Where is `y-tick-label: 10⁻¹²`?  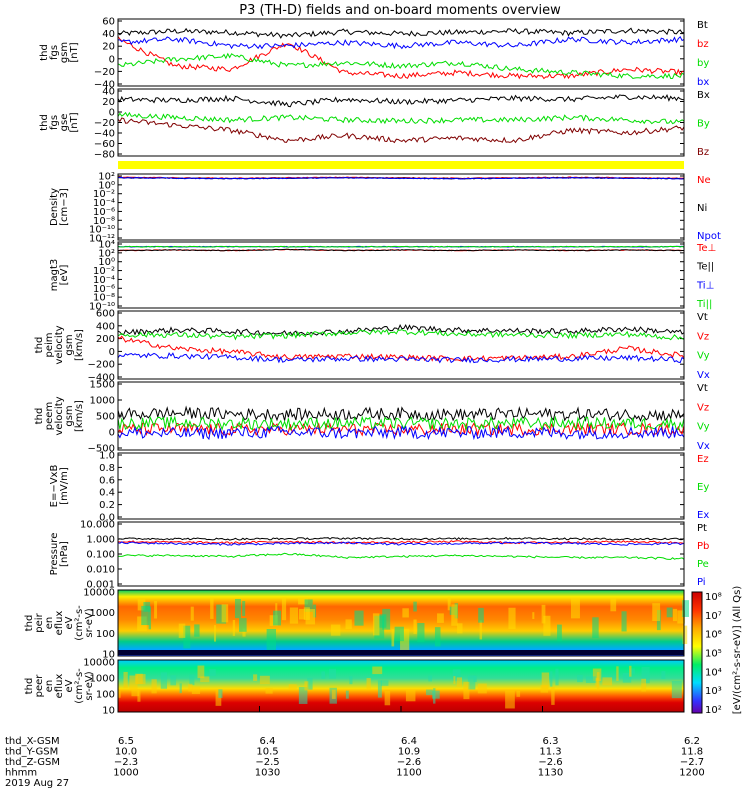 y-tick-label: 10⁻¹² is located at coordinates (102, 239).